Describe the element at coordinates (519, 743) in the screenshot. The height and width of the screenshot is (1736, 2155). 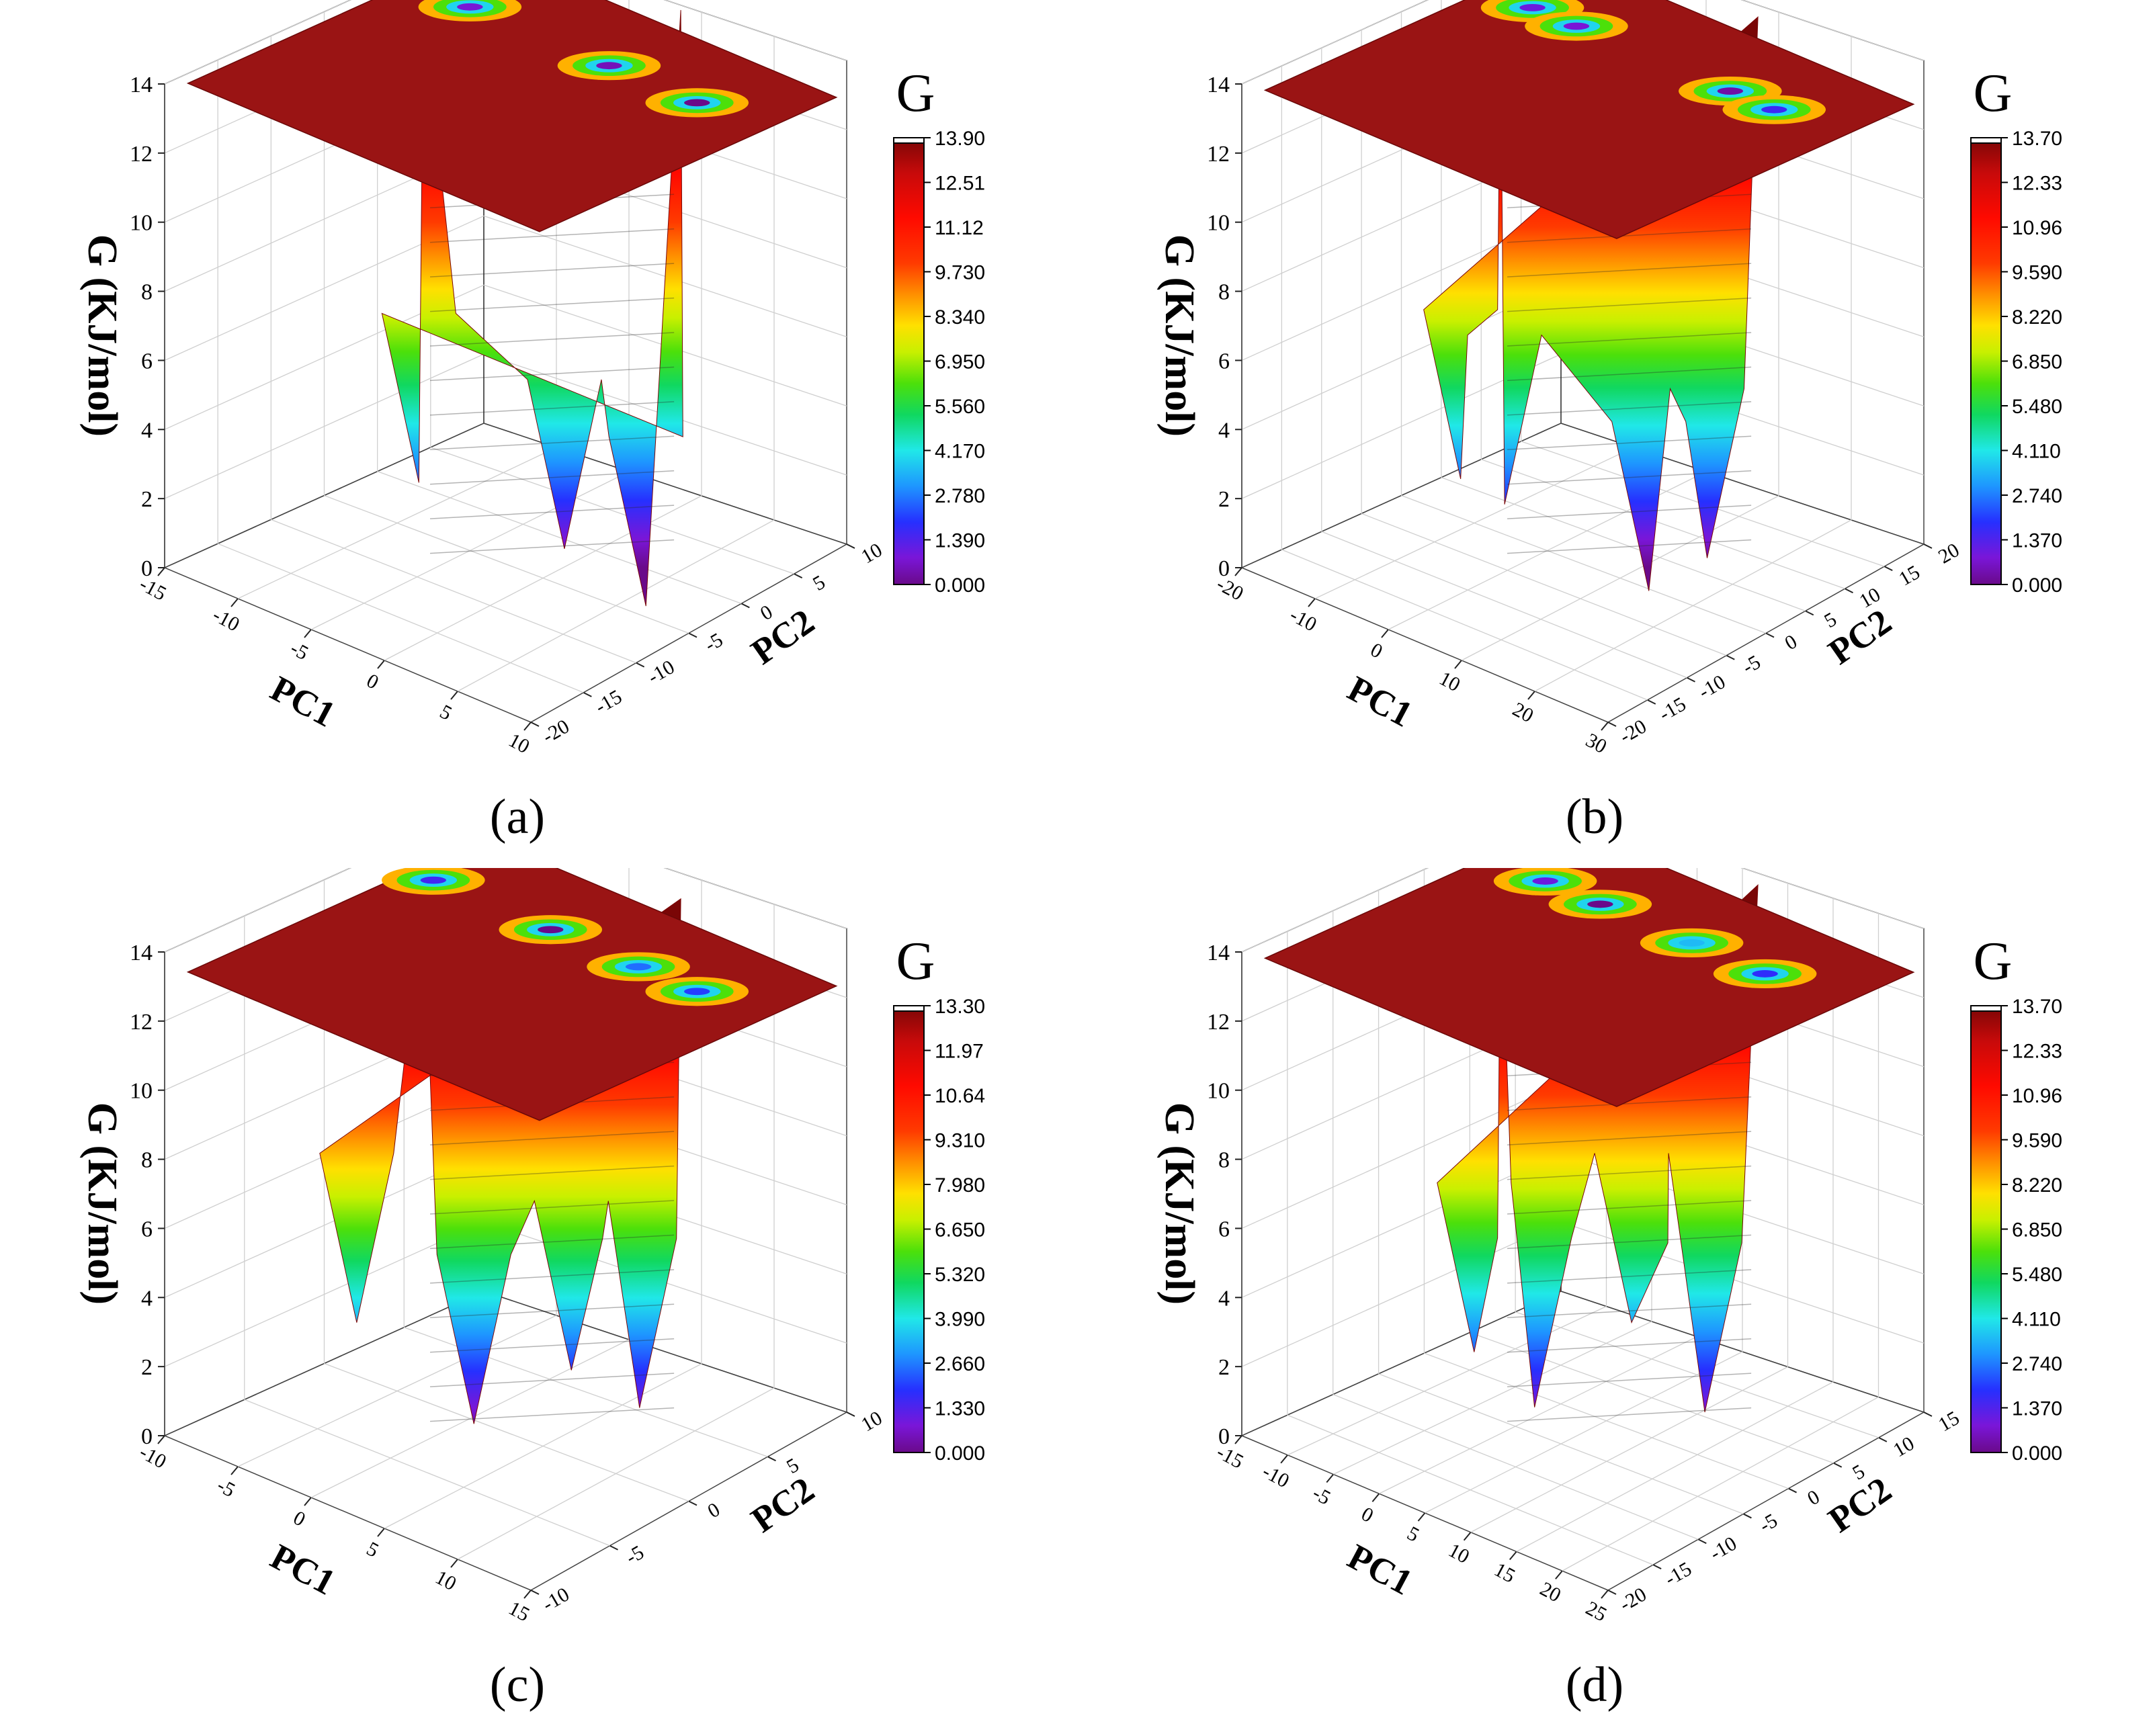
I see `x-tick-label: 10` at that location.